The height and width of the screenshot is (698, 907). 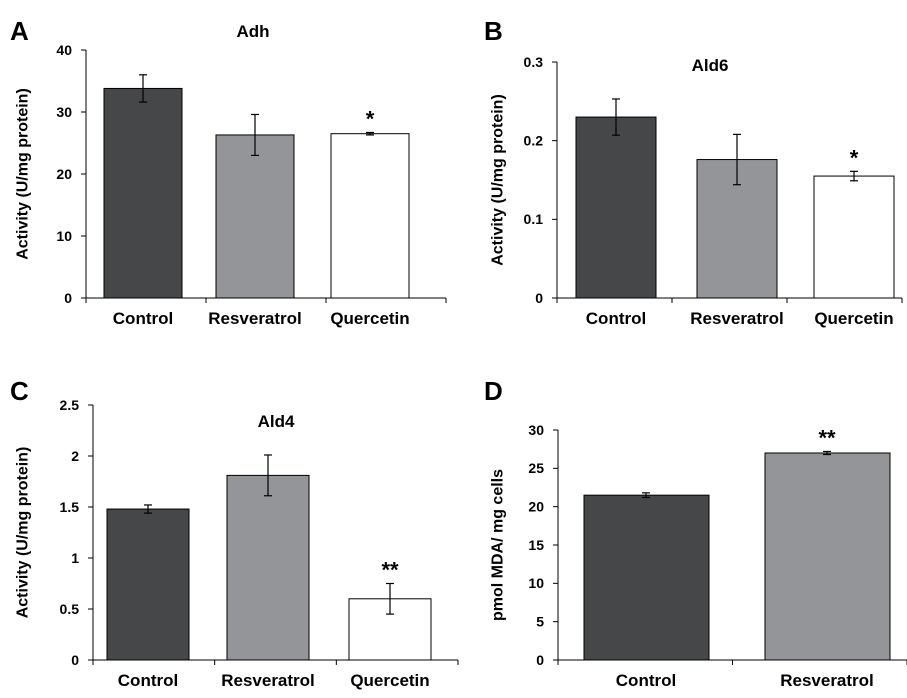 I want to click on y-tick-label: 0.2, so click(x=534, y=141).